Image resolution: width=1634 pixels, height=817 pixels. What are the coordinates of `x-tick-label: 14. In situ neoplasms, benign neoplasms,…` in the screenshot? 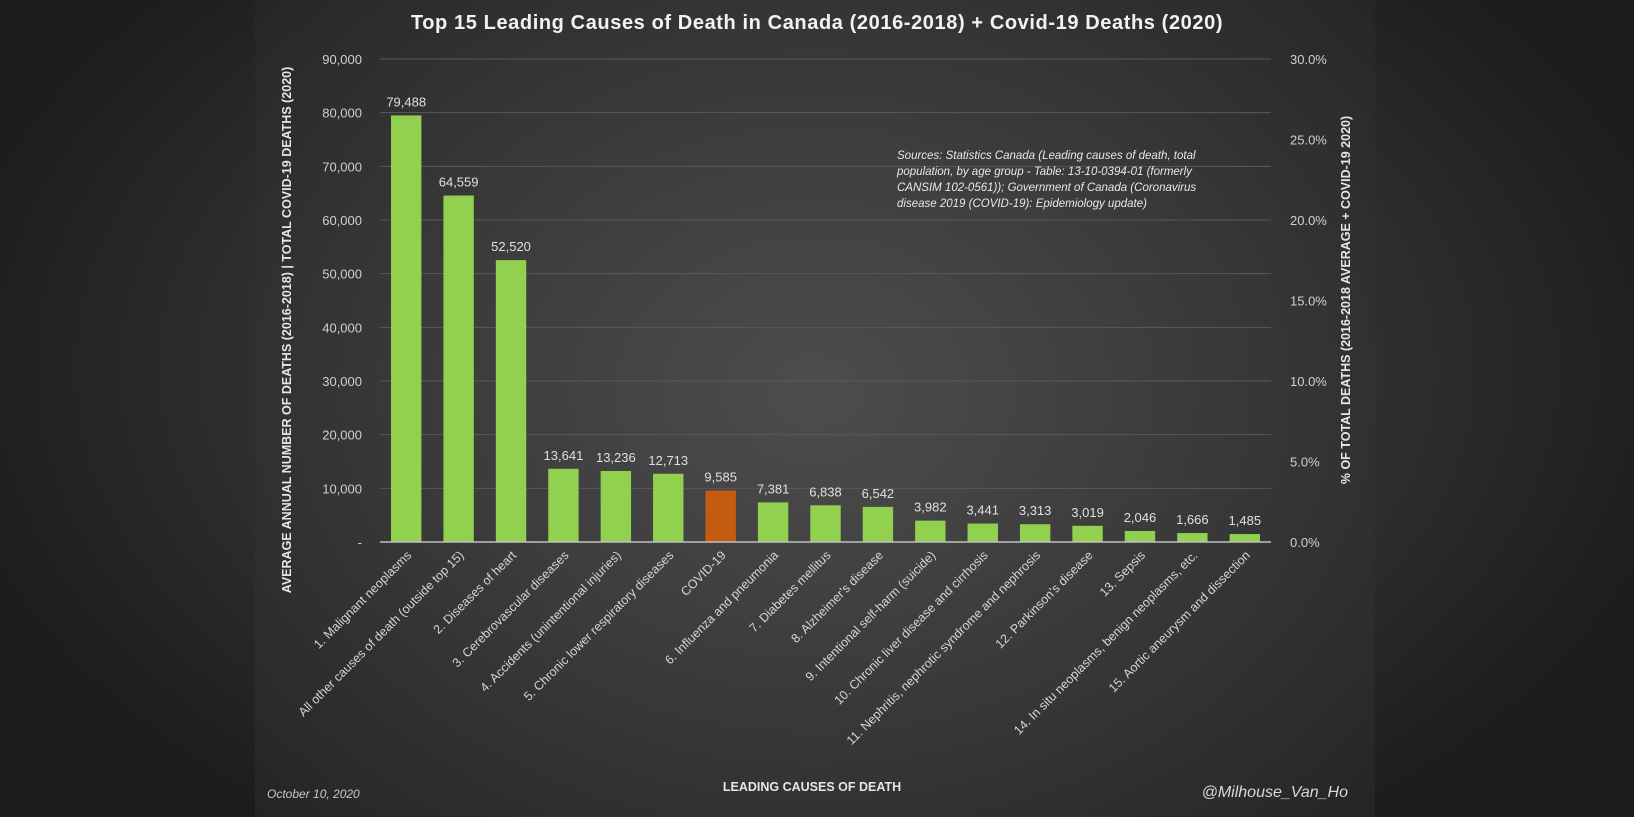 It's located at (1105, 642).